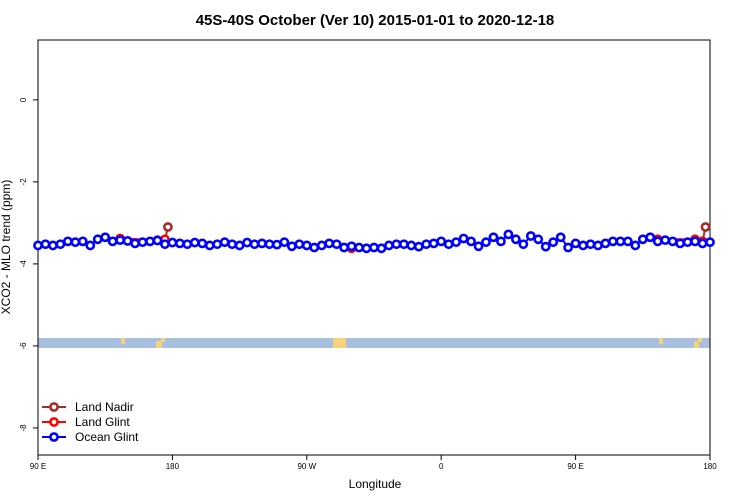  What do you see at coordinates (375, 484) in the screenshot?
I see `x-axis-label: Longitude` at bounding box center [375, 484].